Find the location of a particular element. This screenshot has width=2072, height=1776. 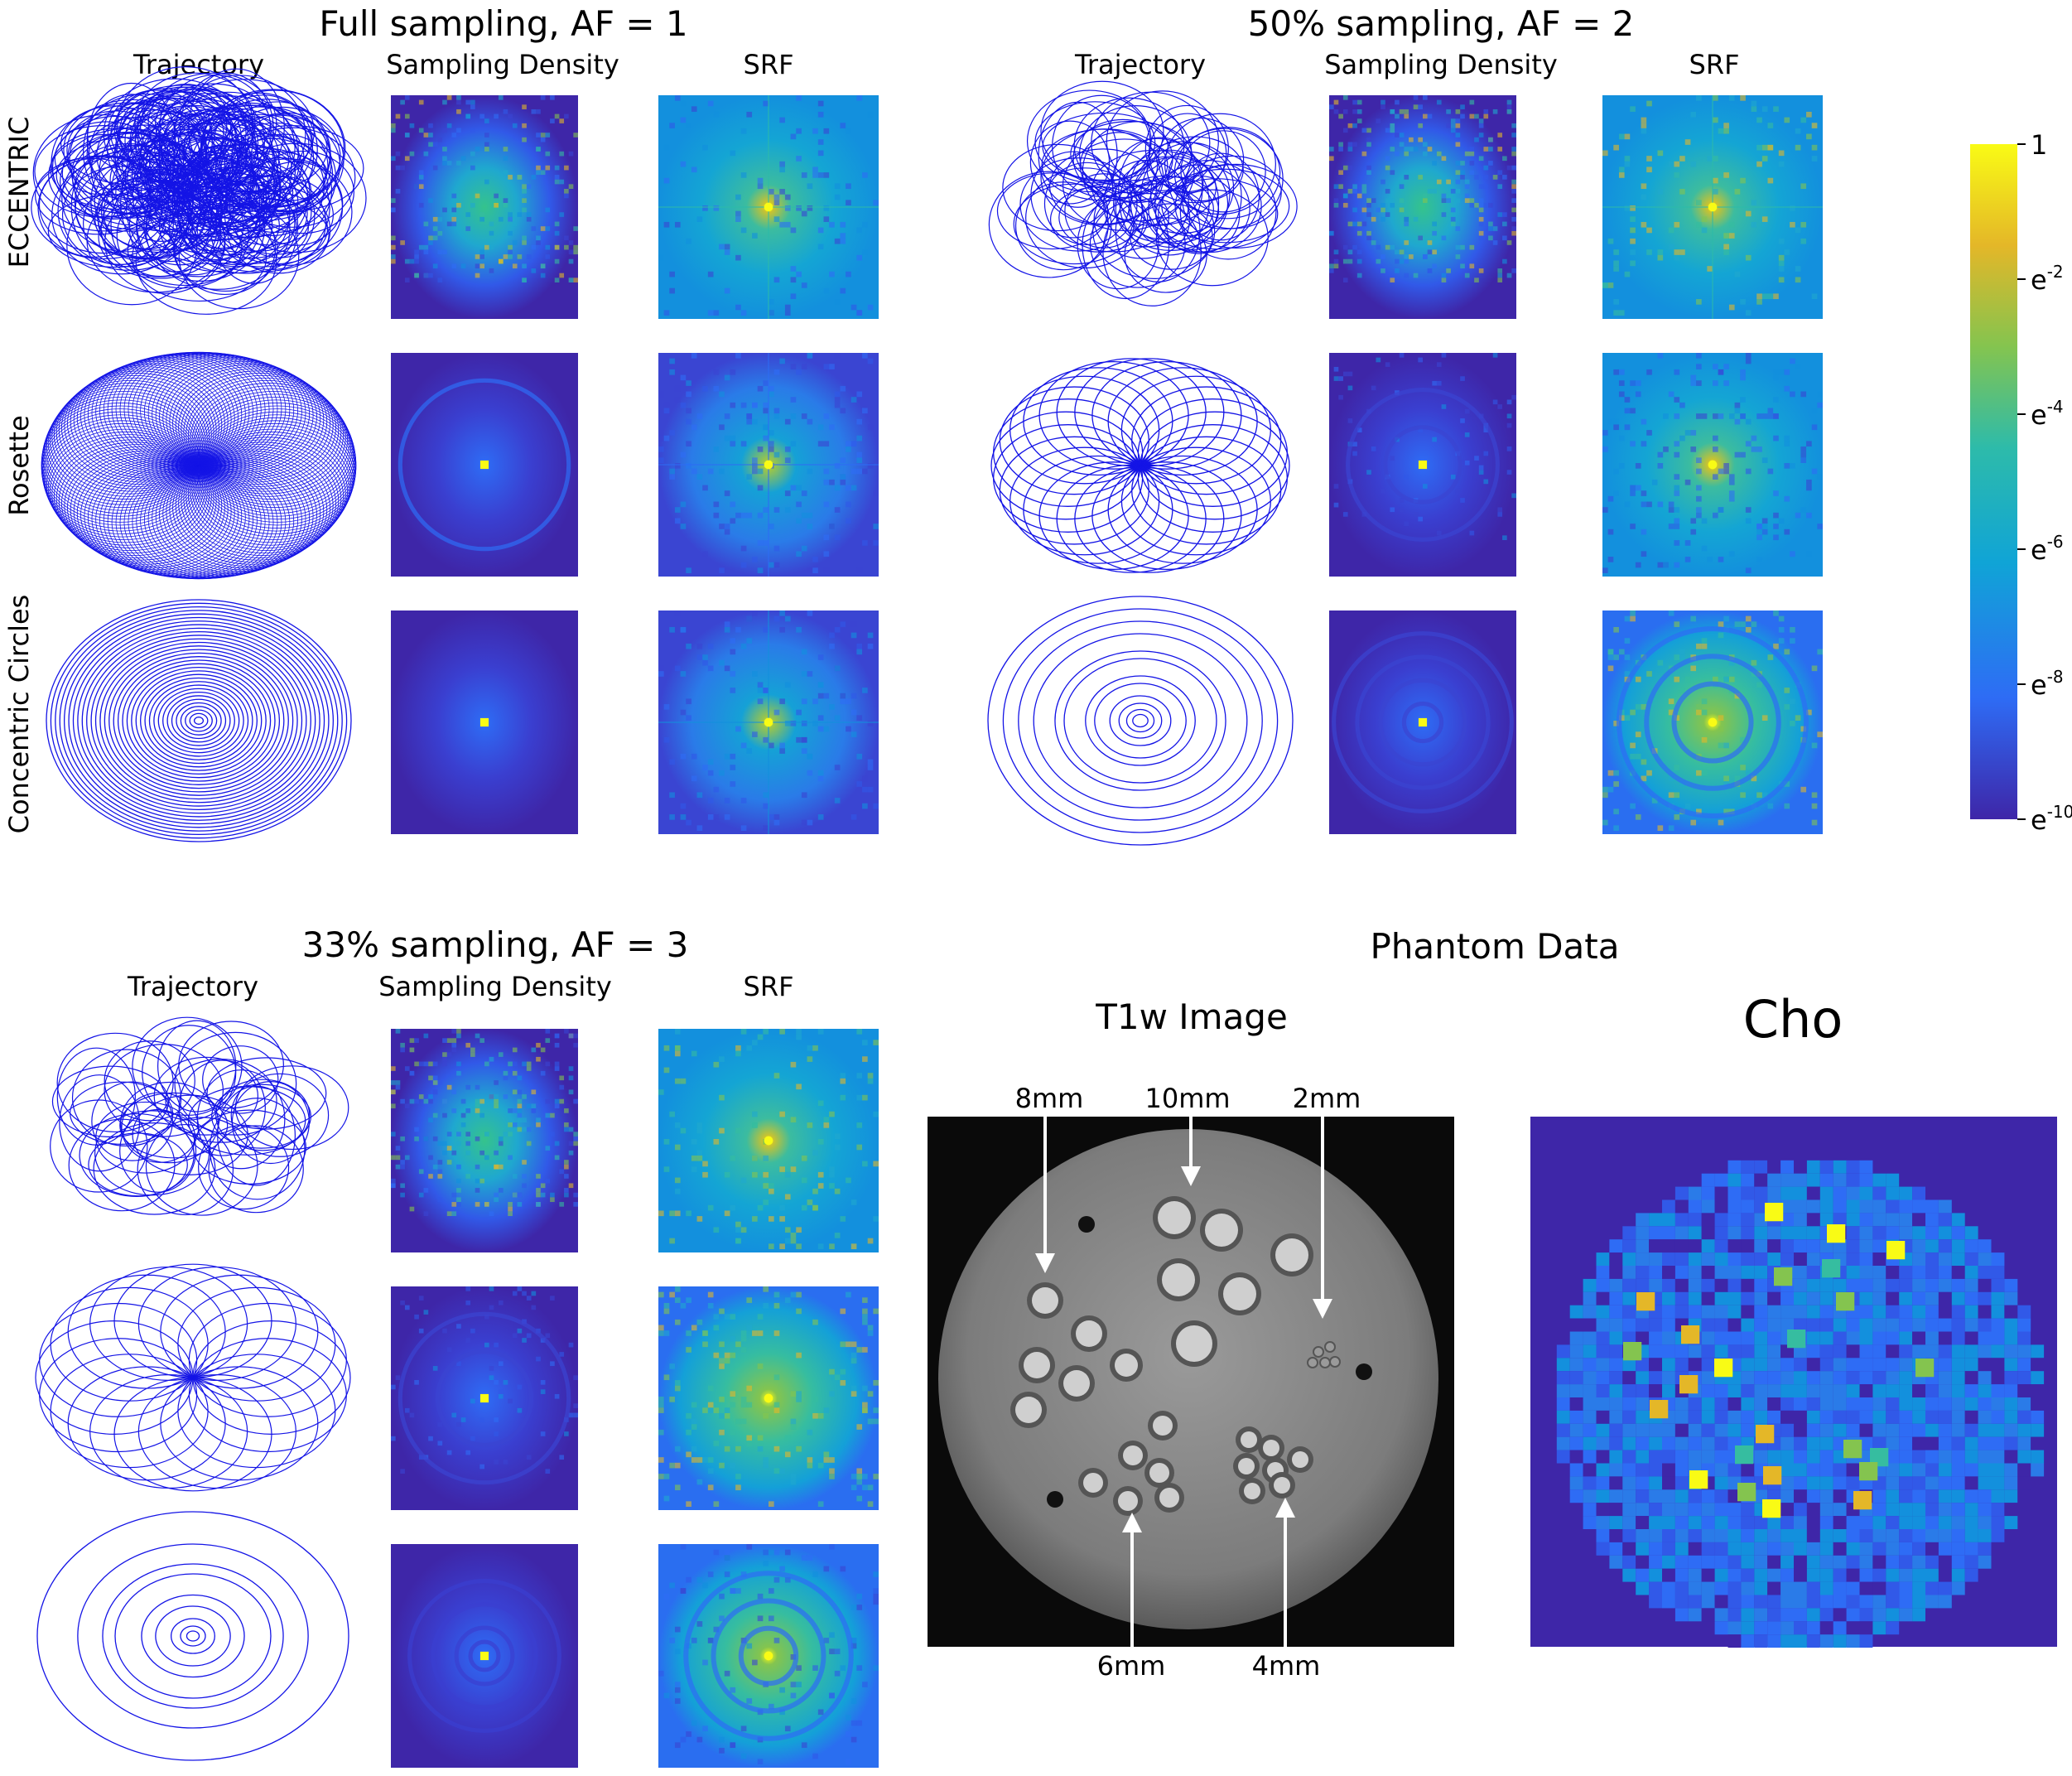

label-10mm: 10mm is located at coordinates (1187, 1098).